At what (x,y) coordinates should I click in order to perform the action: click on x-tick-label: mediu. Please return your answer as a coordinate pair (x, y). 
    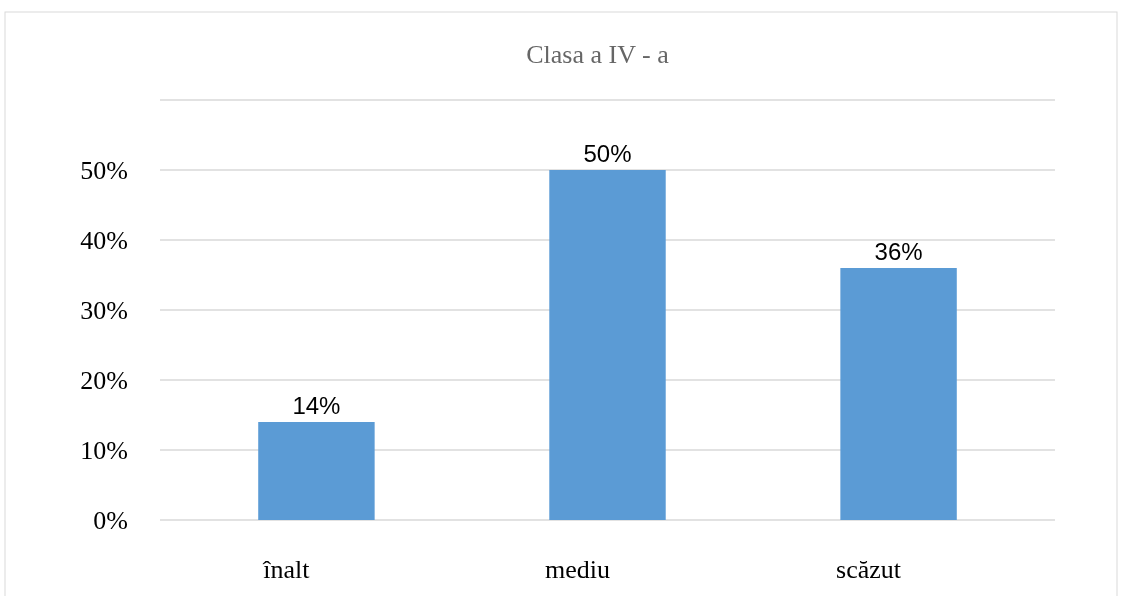
    Looking at the image, I should click on (577, 569).